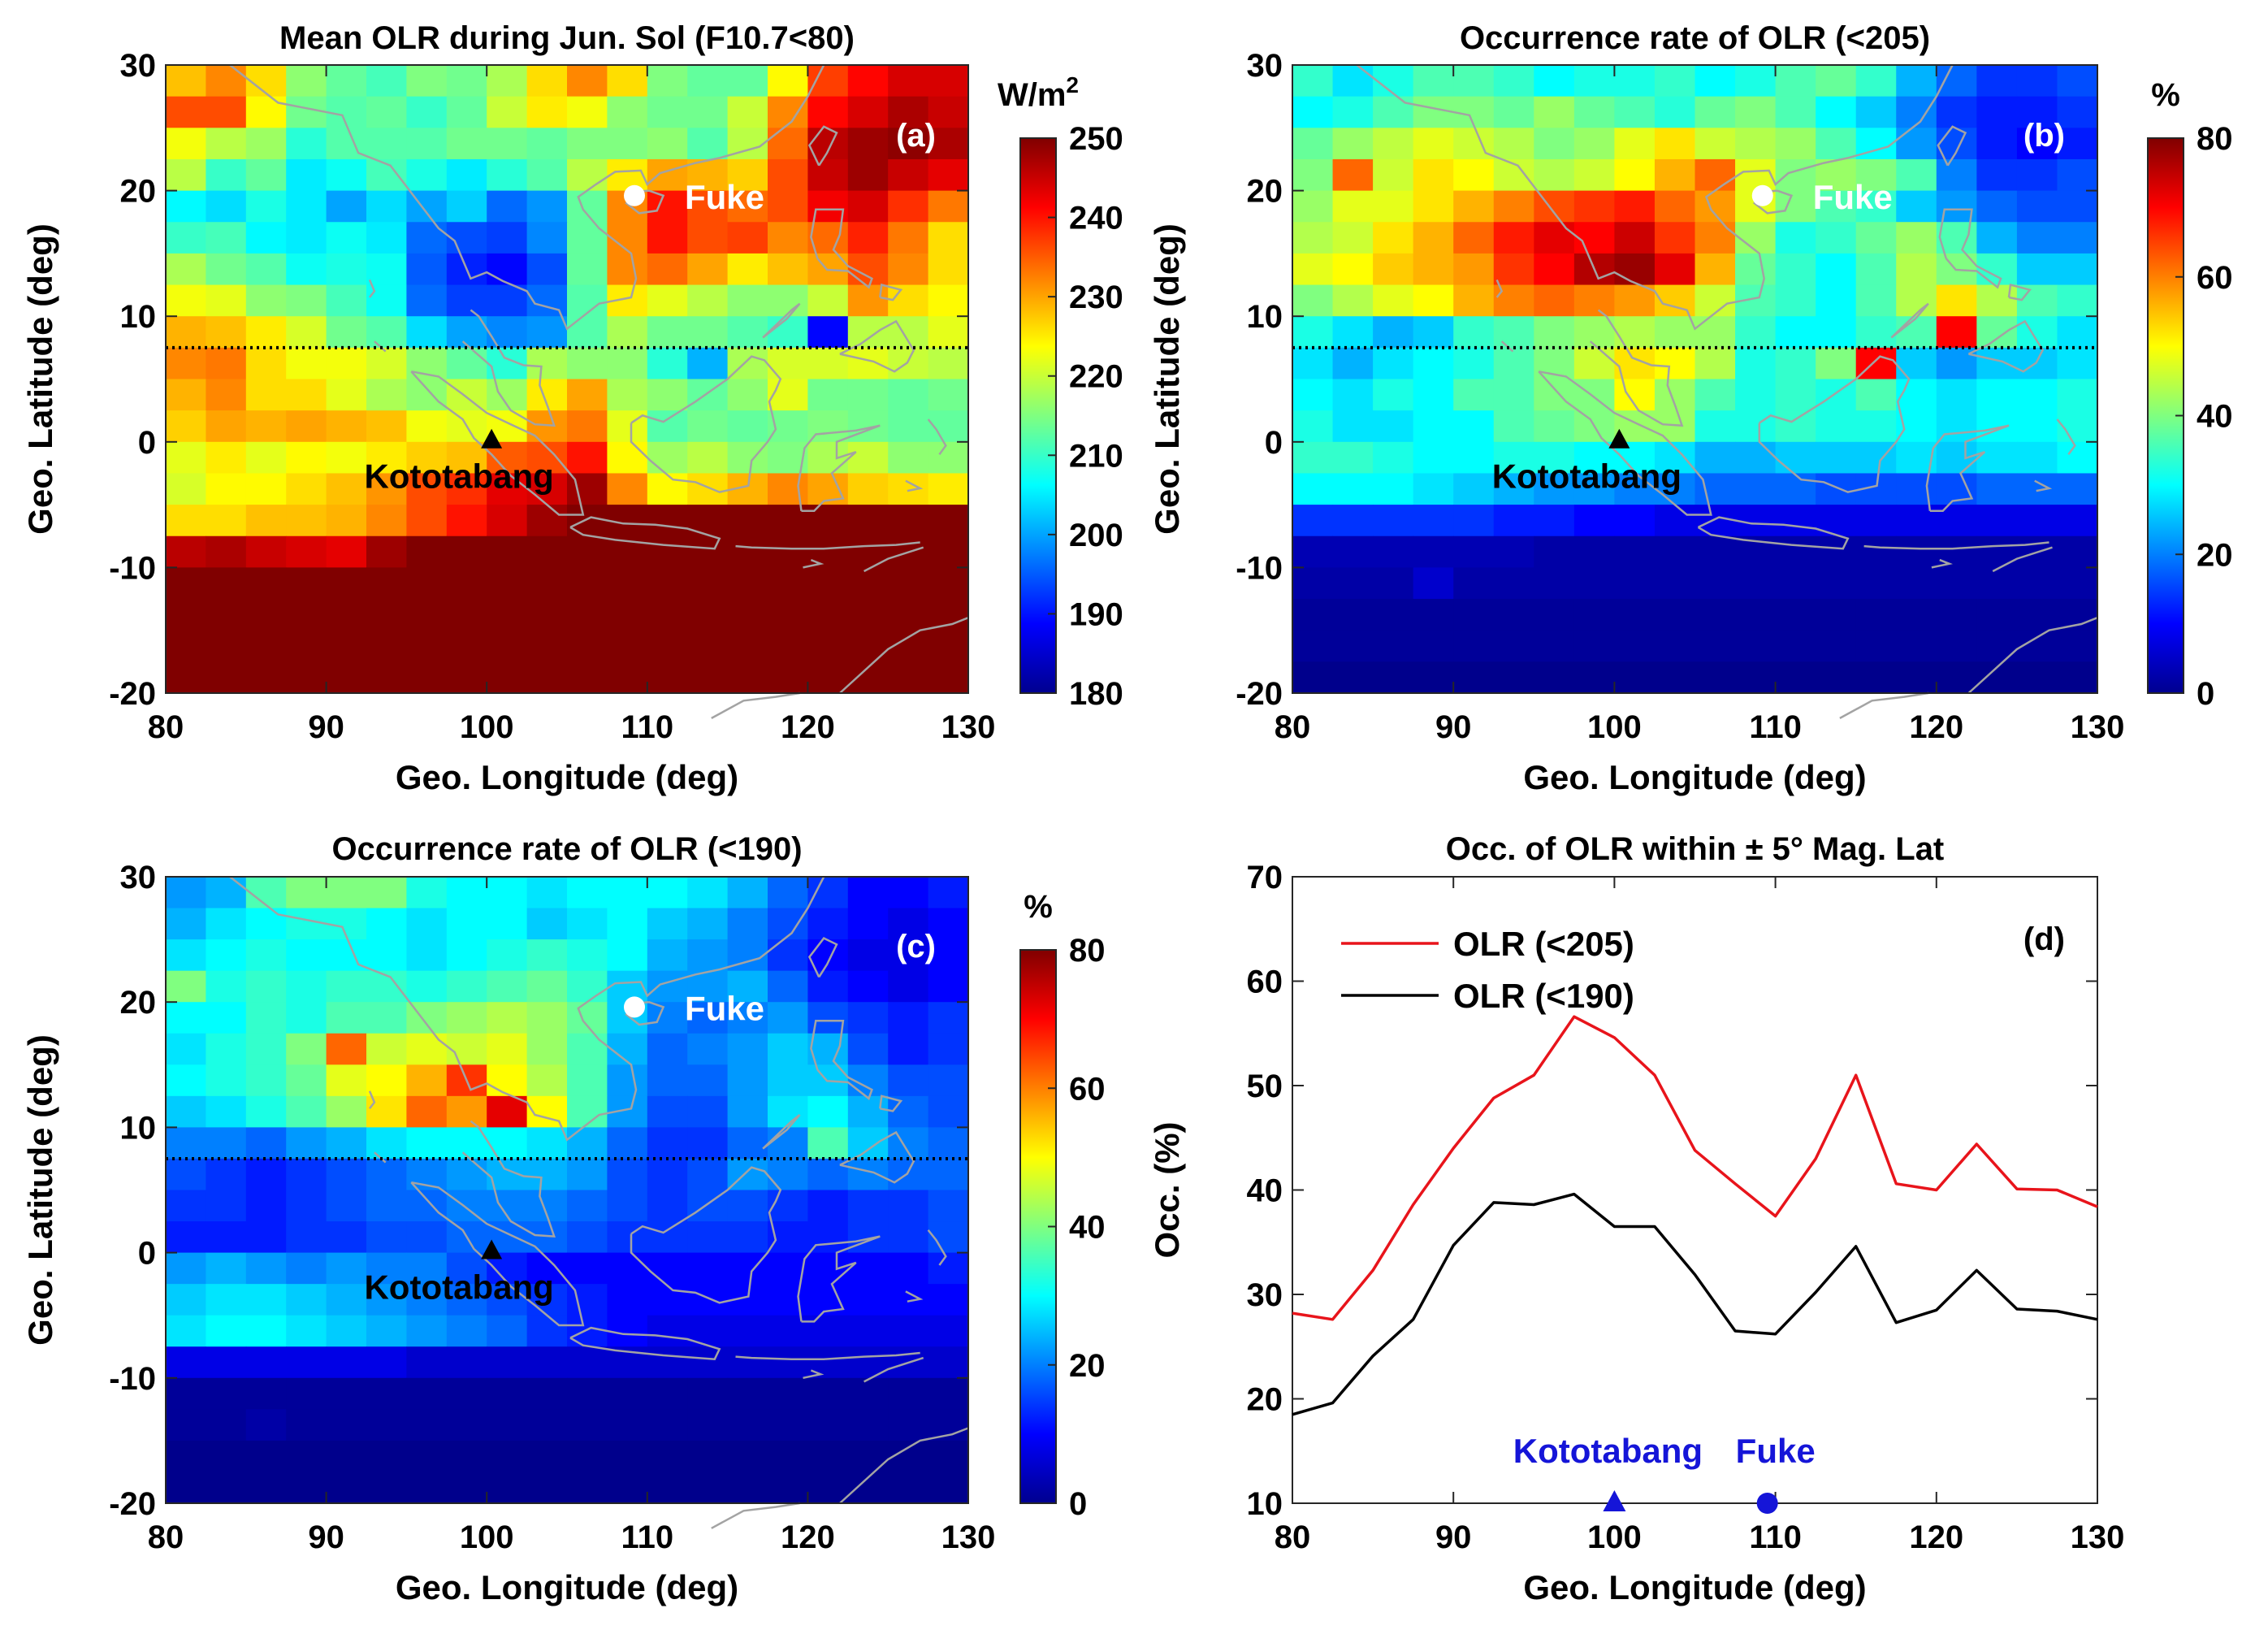 The width and height of the screenshot is (2268, 1630). Describe the element at coordinates (492, 1249) in the screenshot. I see `kototabang-marker` at that location.